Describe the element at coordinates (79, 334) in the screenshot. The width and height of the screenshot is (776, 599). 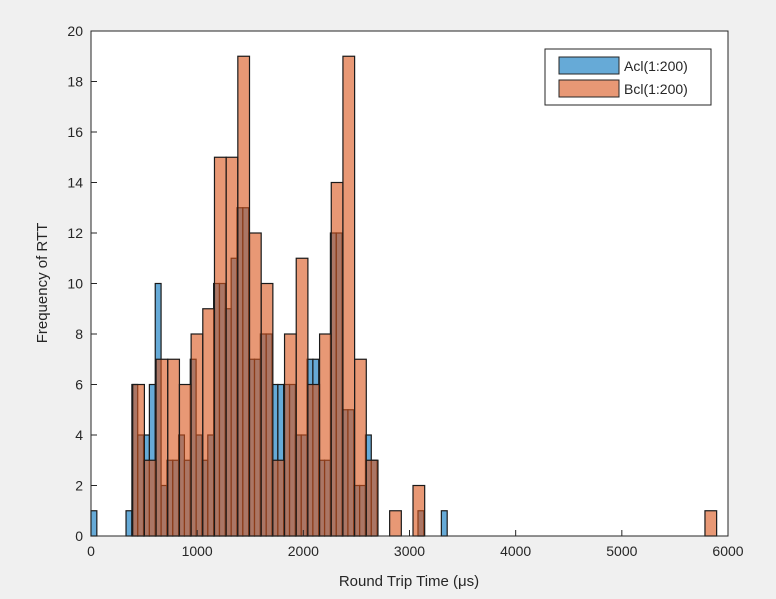
I see `y-tick-label: 8` at that location.